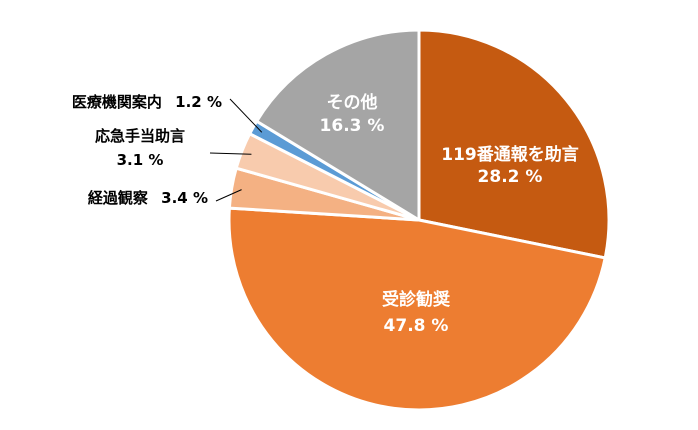 This screenshot has height=430, width=698. Describe the element at coordinates (140, 160) in the screenshot. I see `slice-value-okyu: 3.1 %` at that location.